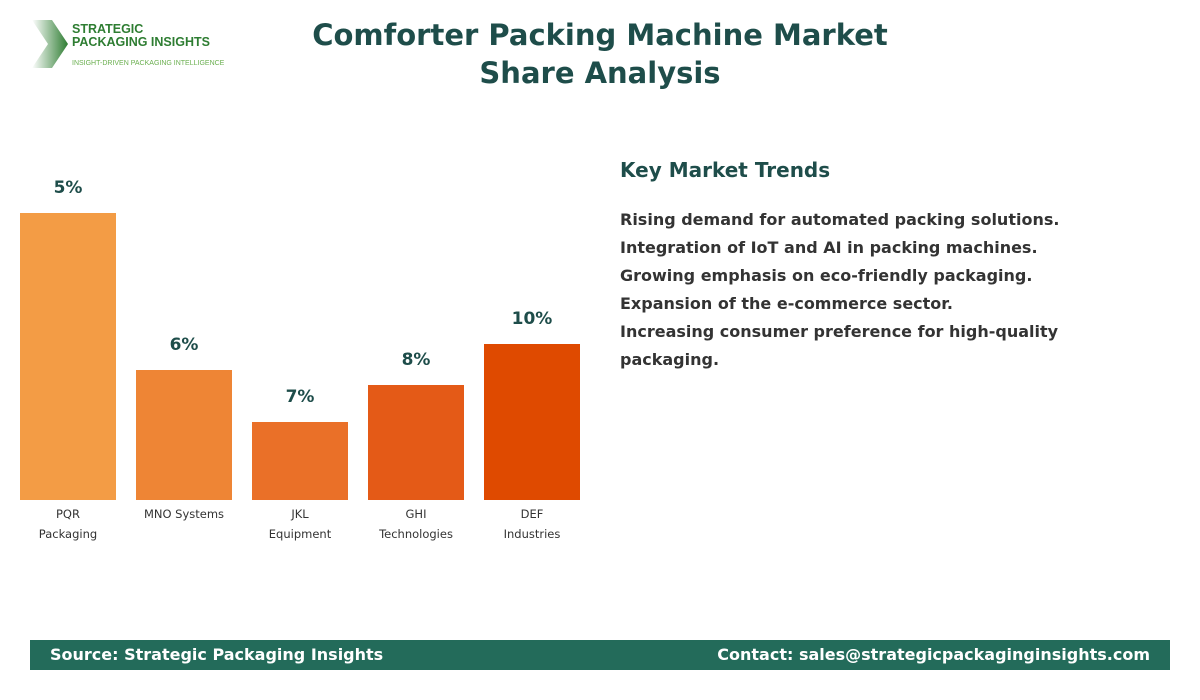 This screenshot has width=1200, height=700. I want to click on category-label: Technologies, so click(415, 534).